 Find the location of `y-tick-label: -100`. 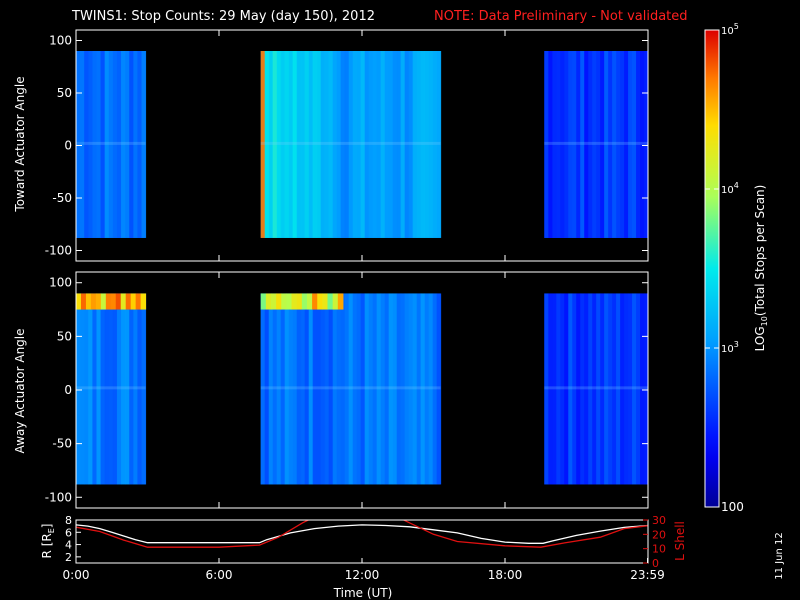

y-tick-label: -100 is located at coordinates (58, 251).